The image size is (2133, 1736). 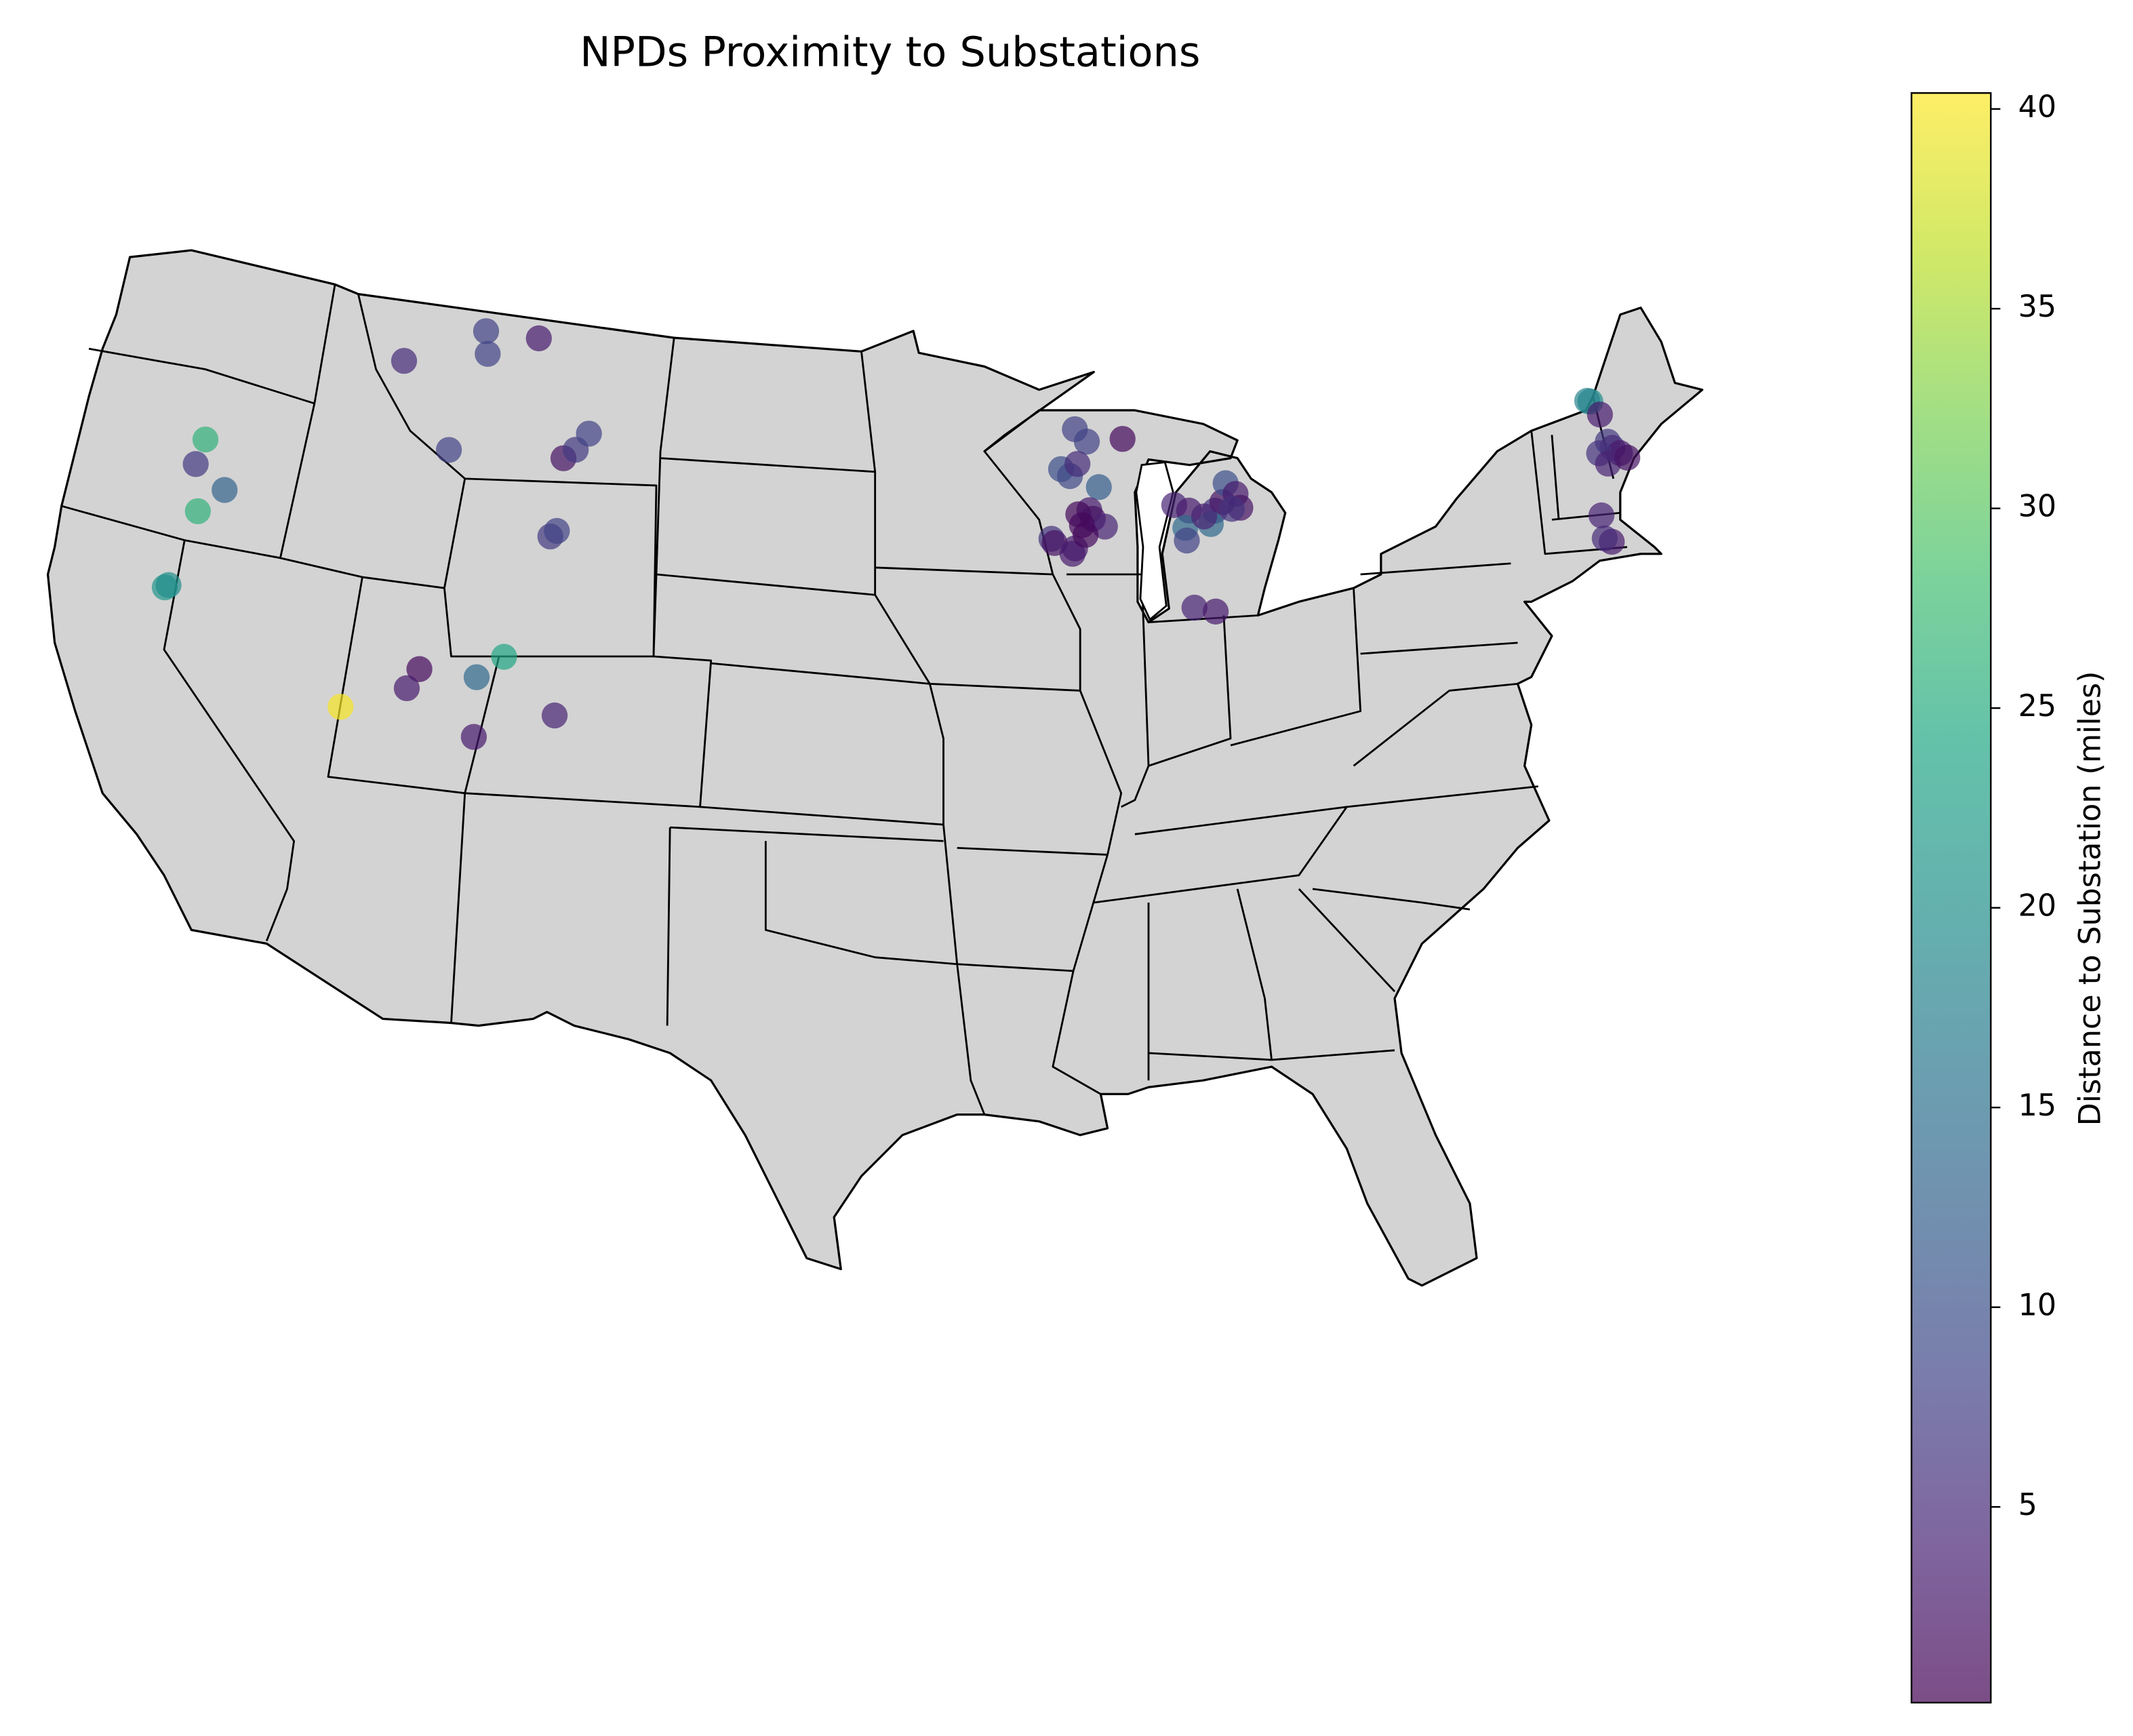 What do you see at coordinates (2037, 1305) in the screenshot?
I see `colorbar-tick-label: 10` at bounding box center [2037, 1305].